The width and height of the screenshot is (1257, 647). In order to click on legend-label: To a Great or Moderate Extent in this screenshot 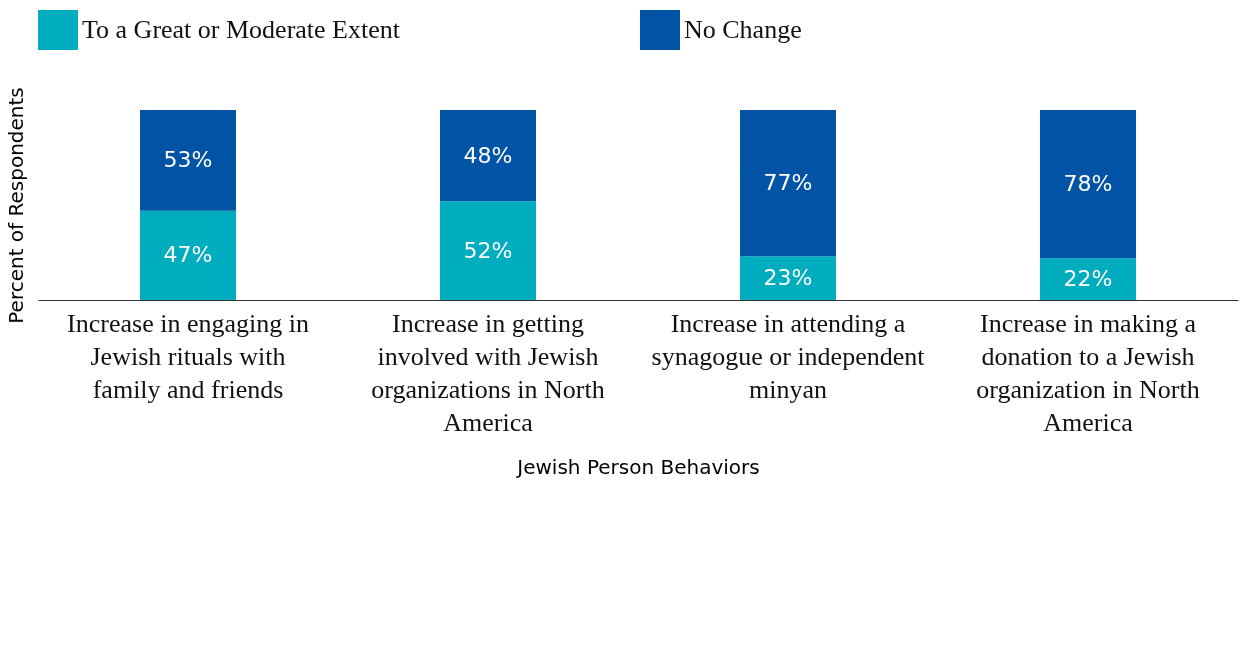, I will do `click(241, 29)`.